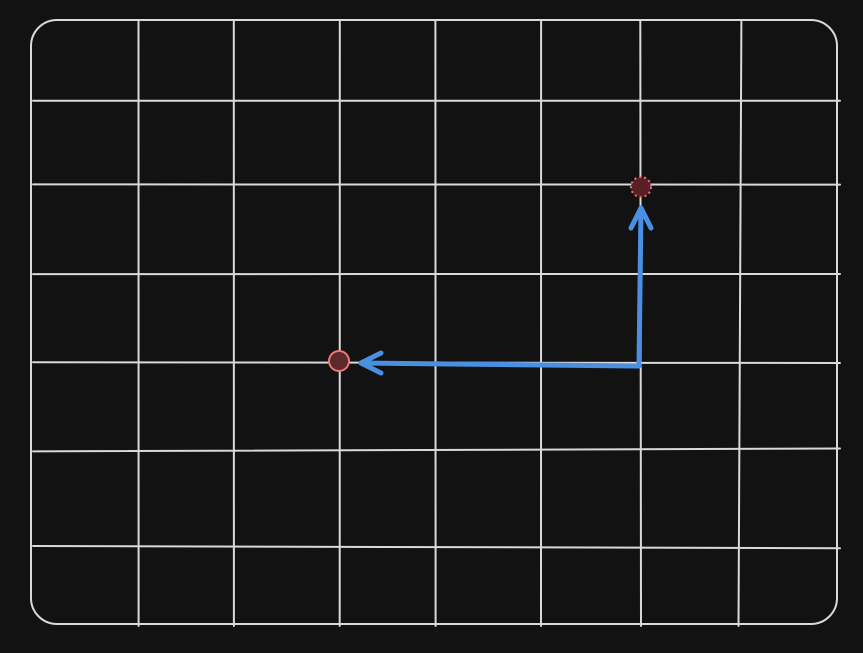 This screenshot has width=863, height=653. I want to click on route-points, so click(490, 274).